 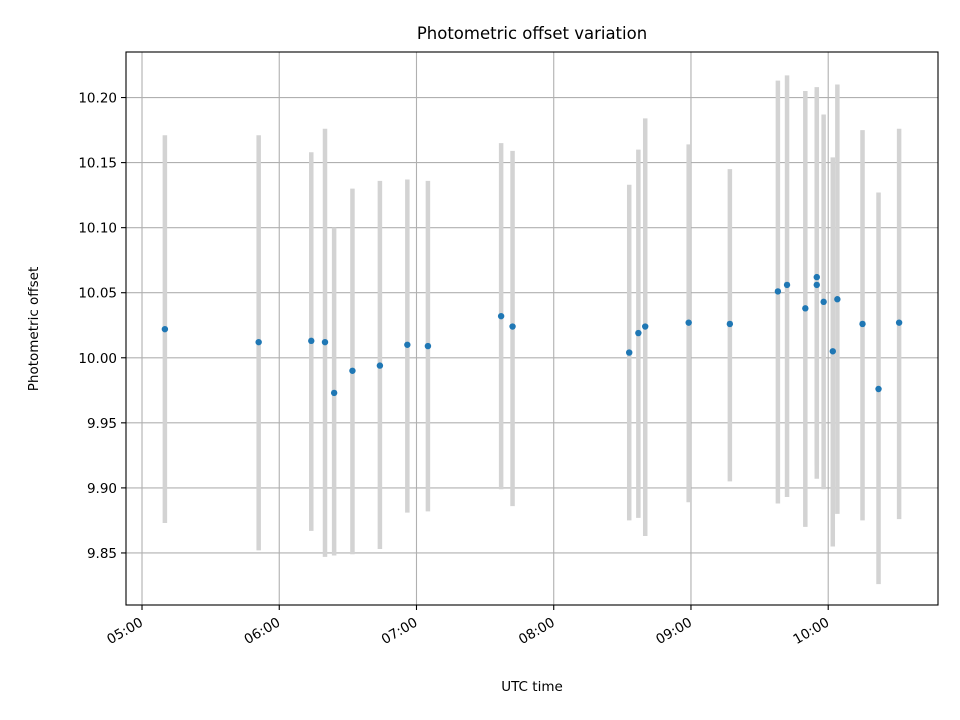 I want to click on data-points, so click(x=532, y=335).